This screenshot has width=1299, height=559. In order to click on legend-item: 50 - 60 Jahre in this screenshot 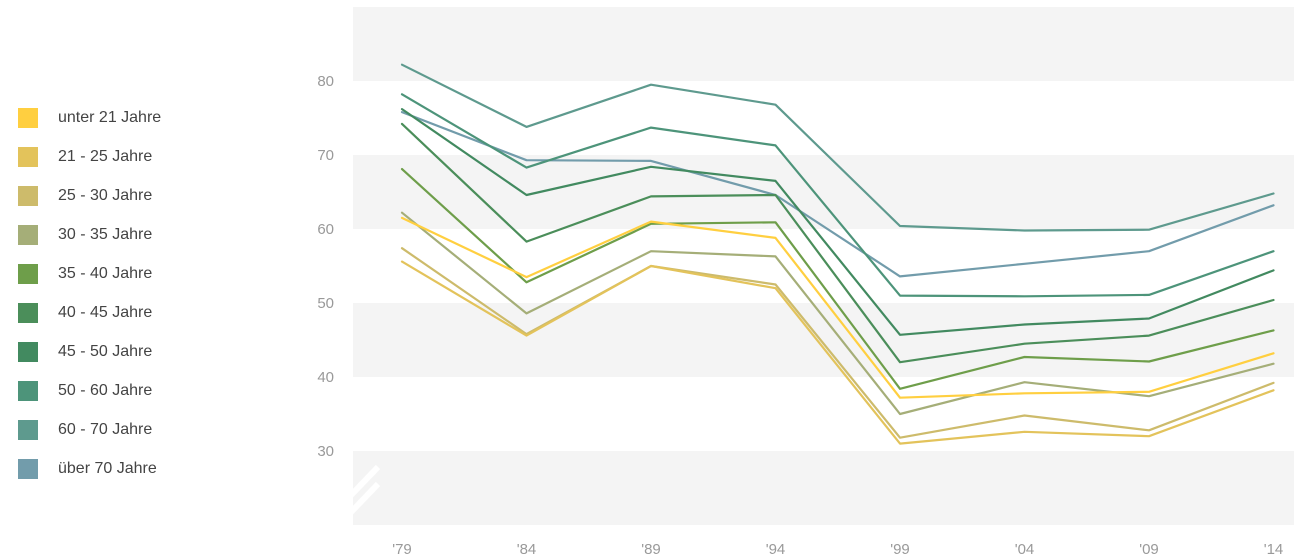, I will do `click(89, 399)`.